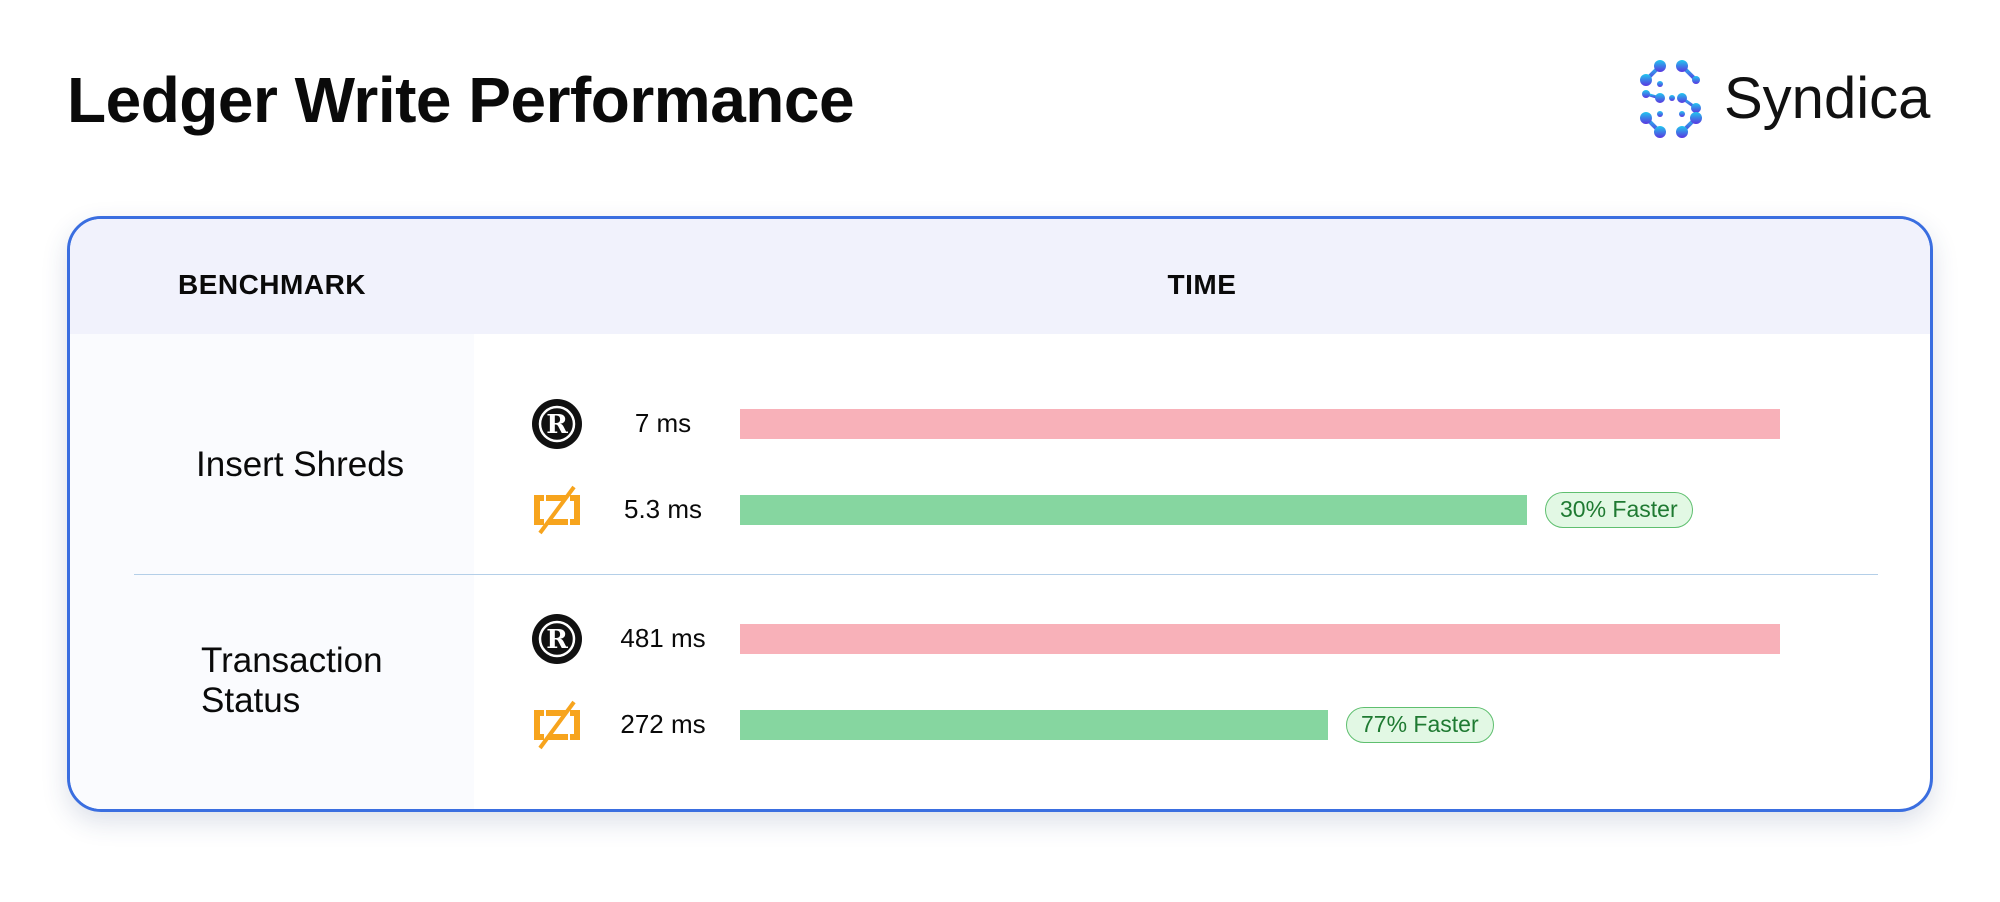 Image resolution: width=2000 pixels, height=902 pixels. What do you see at coordinates (663, 423) in the screenshot?
I see `time-value: 7 ms` at bounding box center [663, 423].